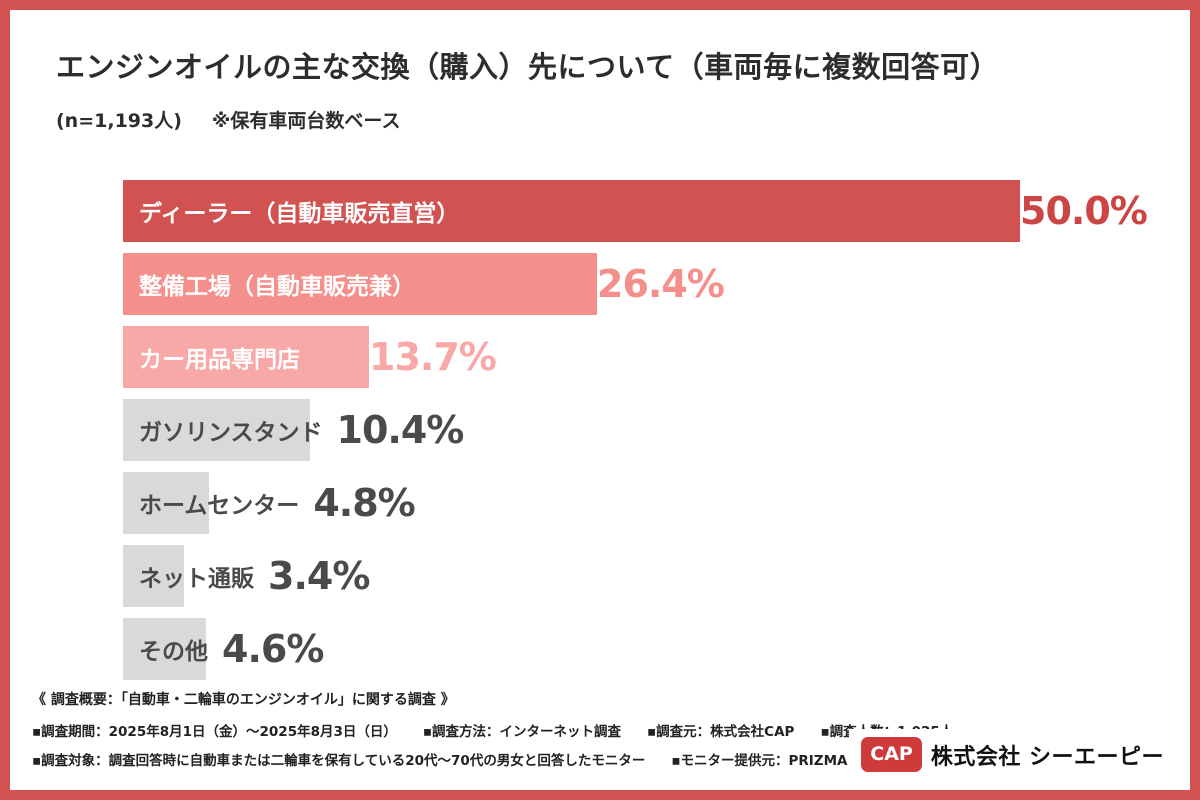 This screenshot has width=1200, height=800. Describe the element at coordinates (364, 503) in the screenshot. I see `bar-value-label: 4.8%` at that location.